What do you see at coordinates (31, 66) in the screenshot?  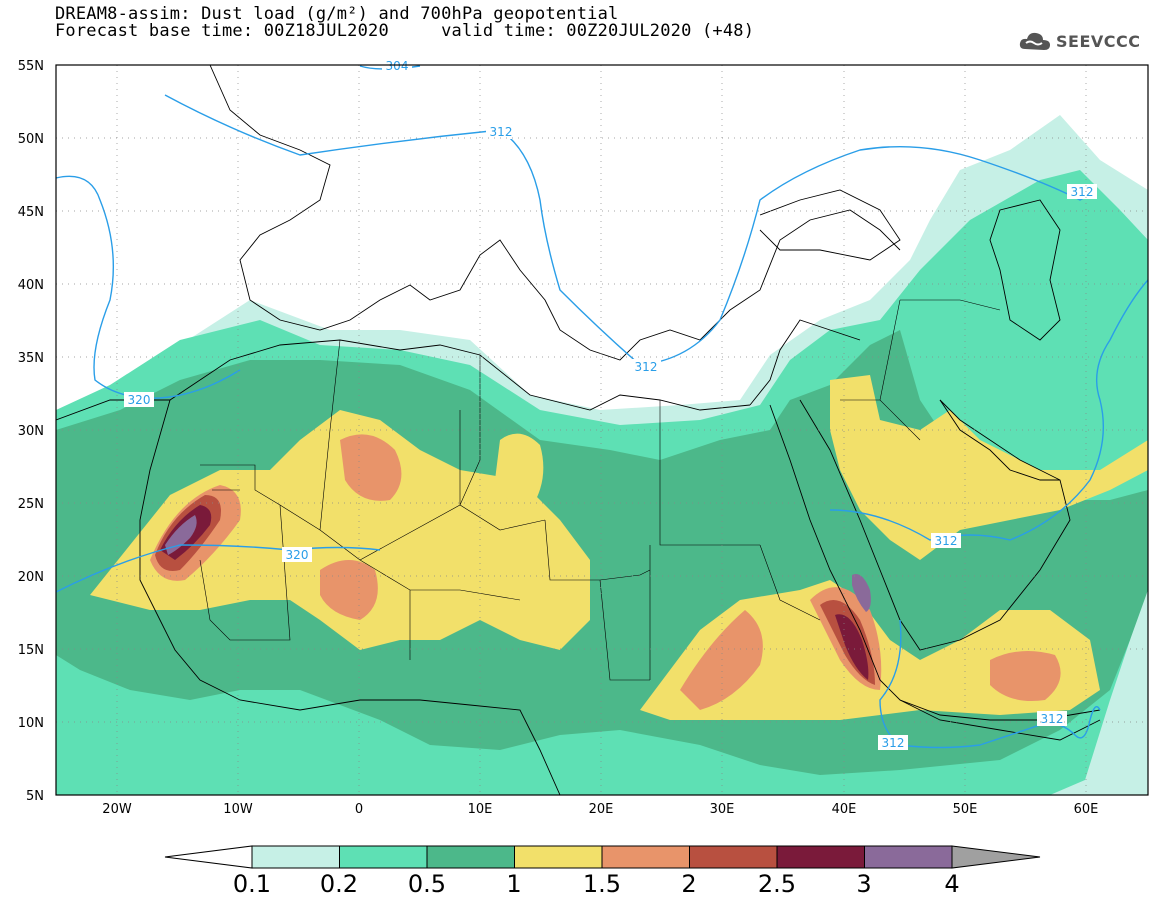 I see `lat-label: 55N` at bounding box center [31, 66].